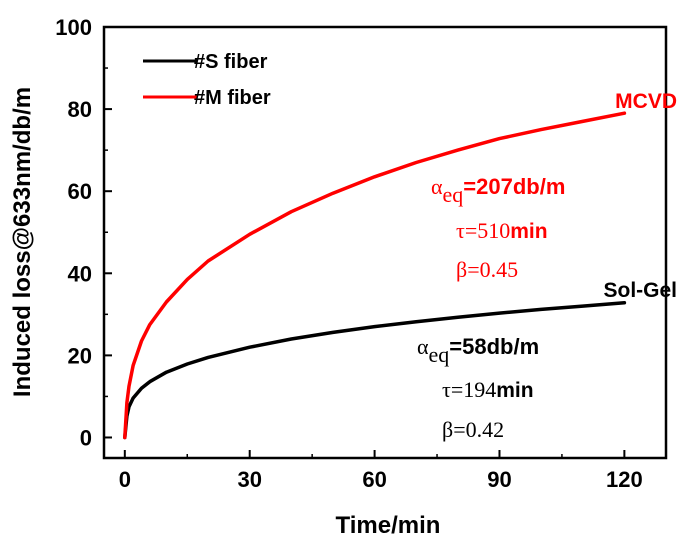 The width and height of the screenshot is (682, 542). What do you see at coordinates (473, 429) in the screenshot?
I see `solgel-beta: β=0.42` at bounding box center [473, 429].